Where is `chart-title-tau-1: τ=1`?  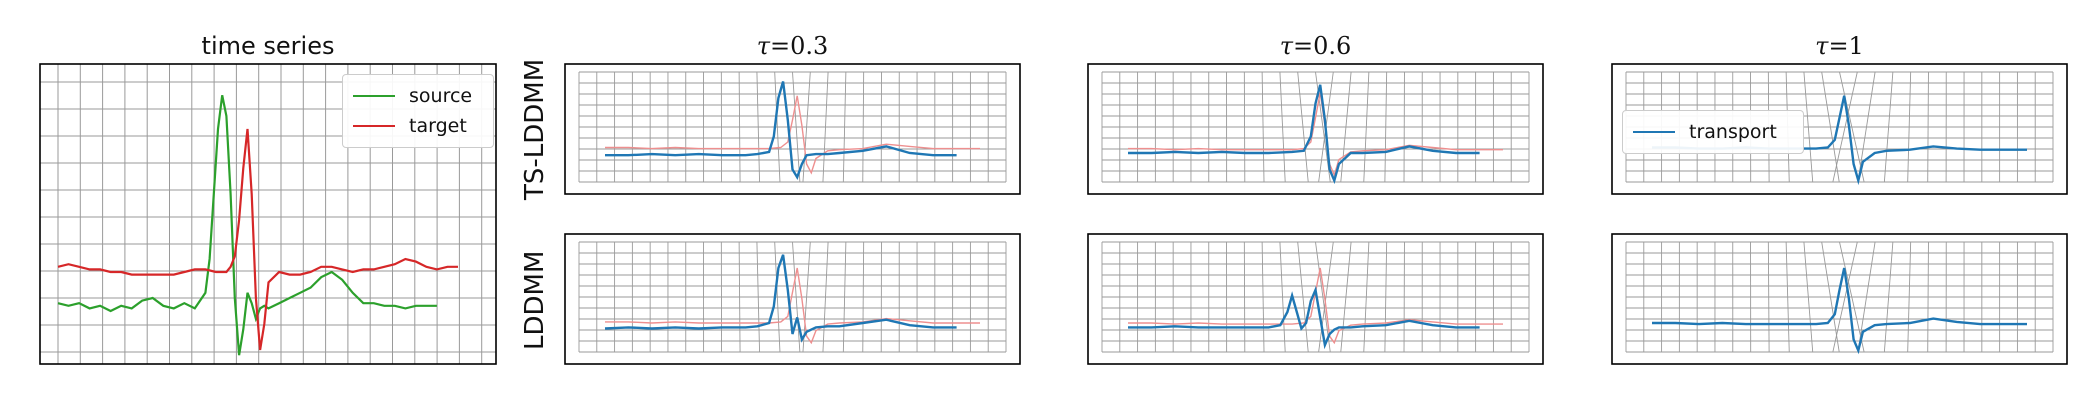
chart-title-tau-1: τ=1 is located at coordinates (1839, 49).